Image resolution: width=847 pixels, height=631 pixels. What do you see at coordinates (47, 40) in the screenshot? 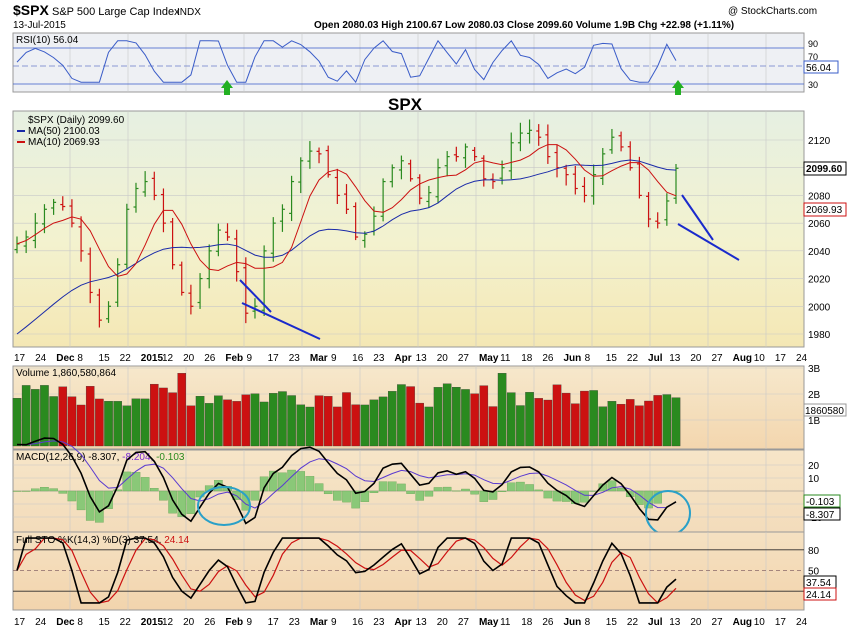
I see `rsi-label: RSI(10) 56.04` at bounding box center [47, 40].